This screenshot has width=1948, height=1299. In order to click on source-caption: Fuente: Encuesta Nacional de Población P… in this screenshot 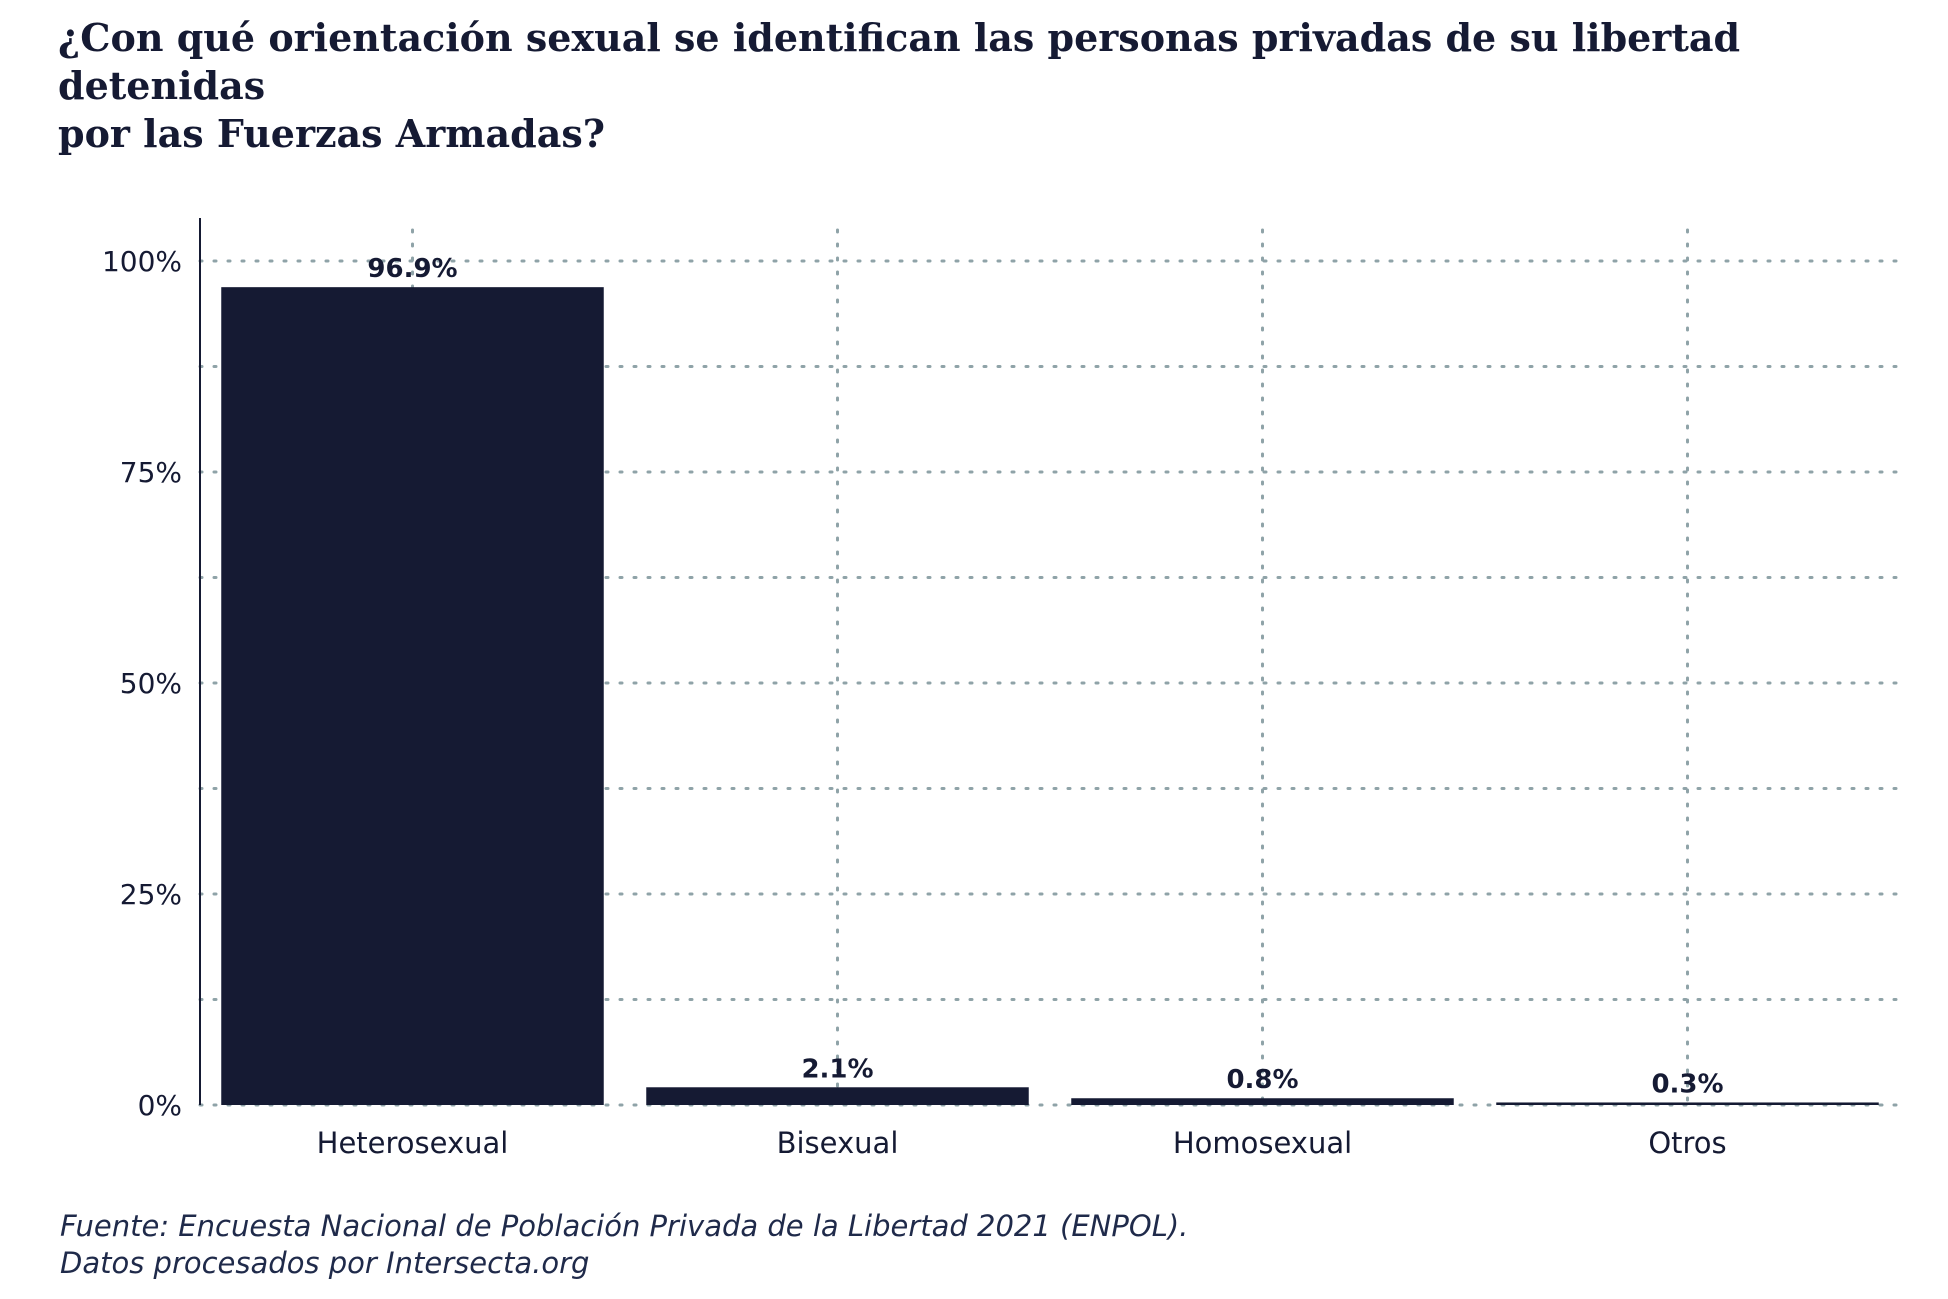, I will do `click(624, 1245)`.